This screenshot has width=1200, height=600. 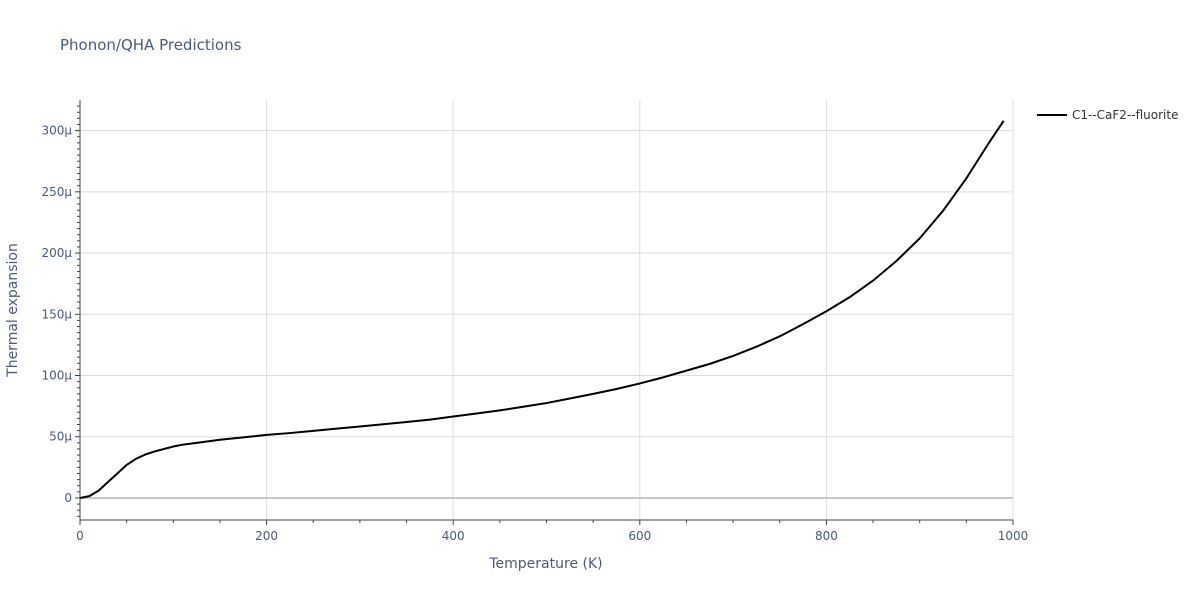 What do you see at coordinates (56, 131) in the screenshot?
I see `y-tick-label-6: 300µ` at bounding box center [56, 131].